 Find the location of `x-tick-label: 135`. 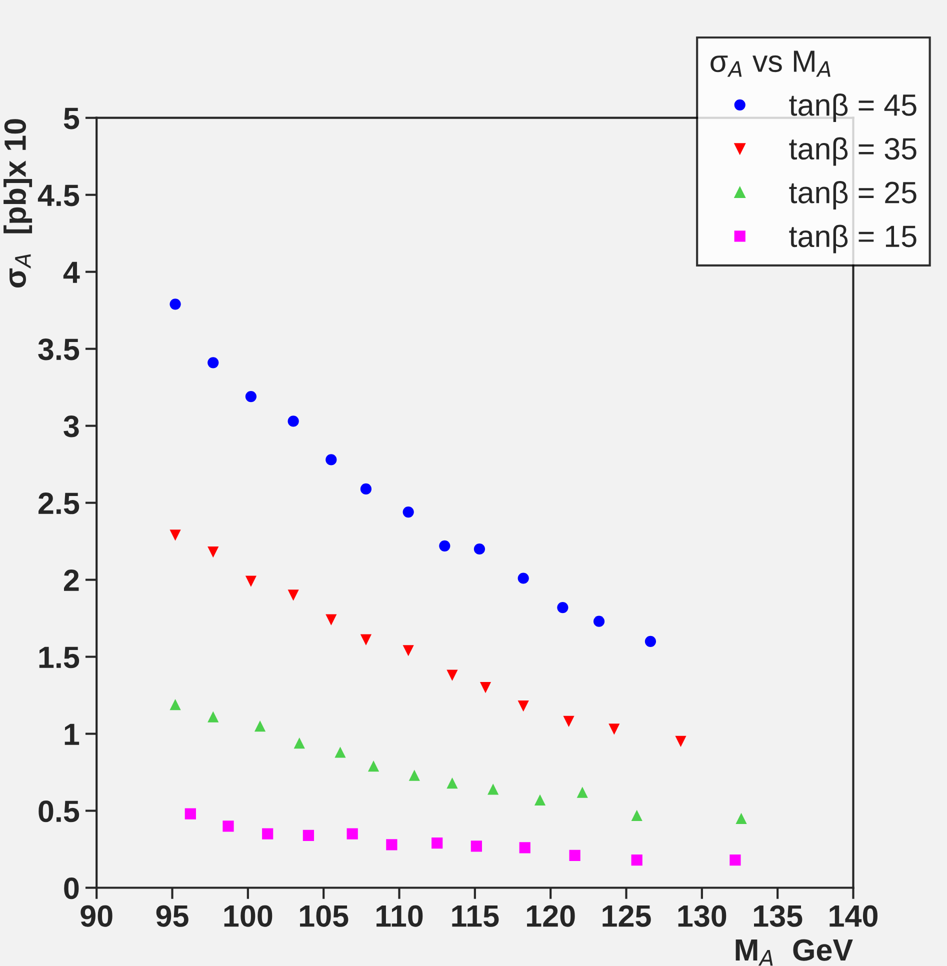

x-tick-label: 135 is located at coordinates (778, 916).